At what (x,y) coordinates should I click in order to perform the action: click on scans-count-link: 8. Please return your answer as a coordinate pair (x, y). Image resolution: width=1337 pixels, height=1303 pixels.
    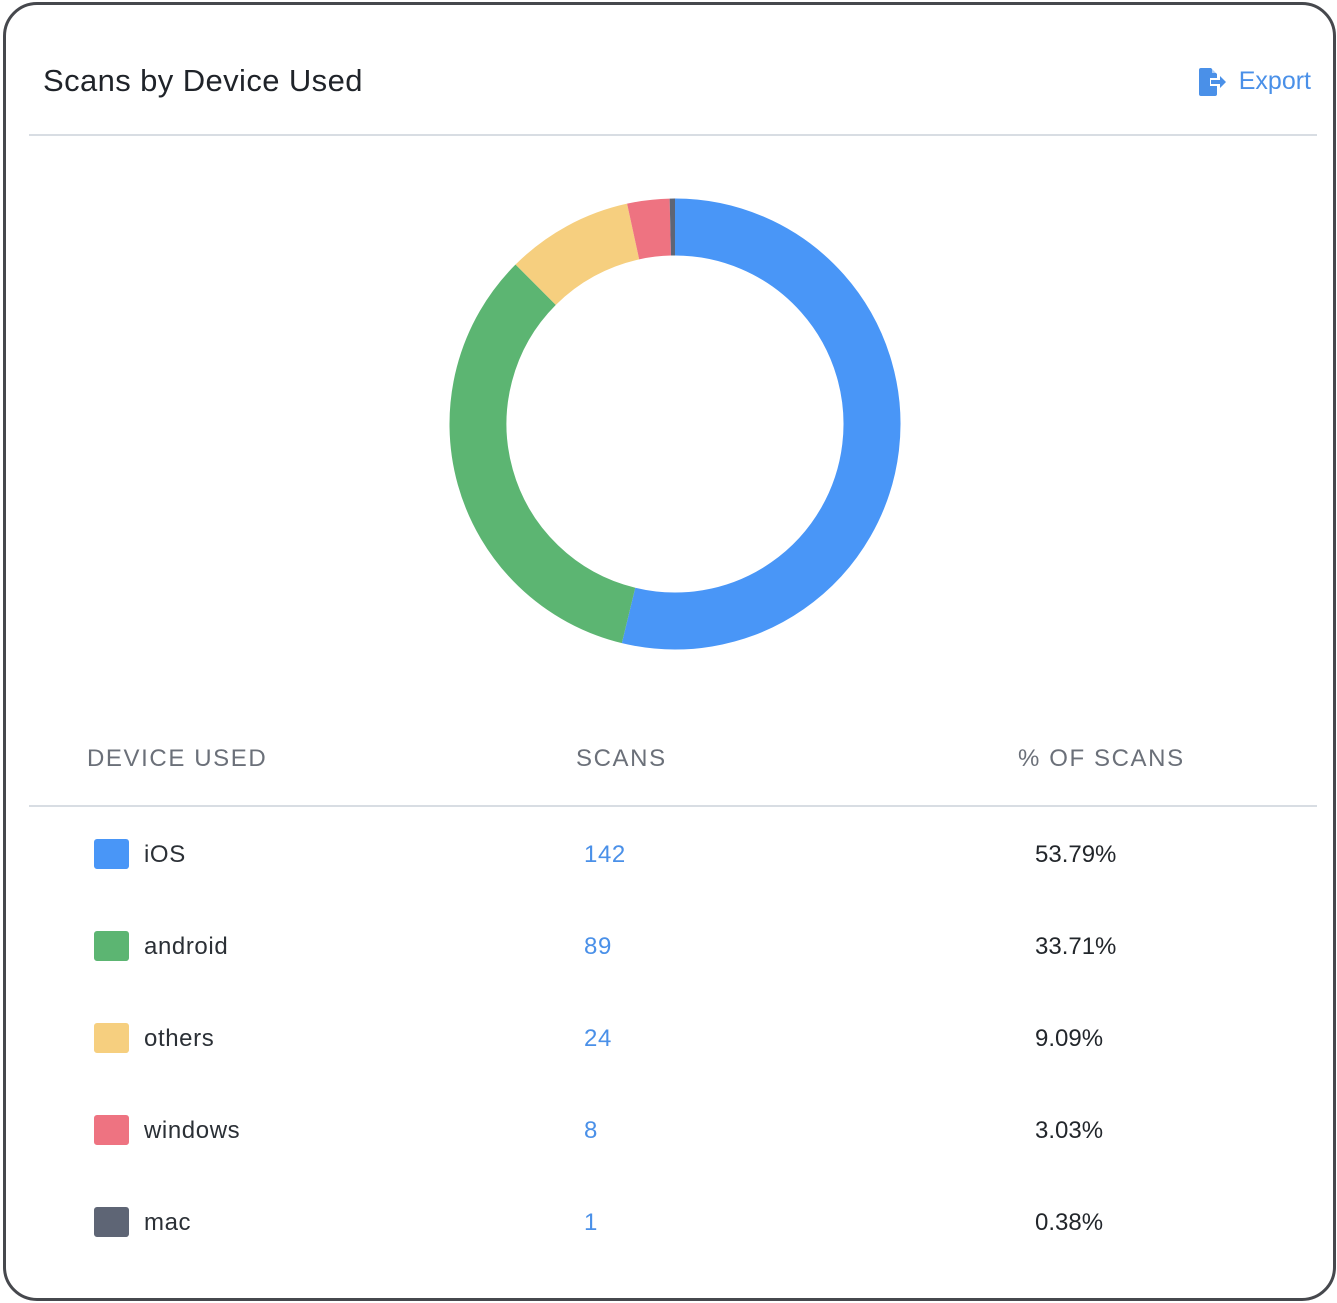
    Looking at the image, I should click on (591, 1130).